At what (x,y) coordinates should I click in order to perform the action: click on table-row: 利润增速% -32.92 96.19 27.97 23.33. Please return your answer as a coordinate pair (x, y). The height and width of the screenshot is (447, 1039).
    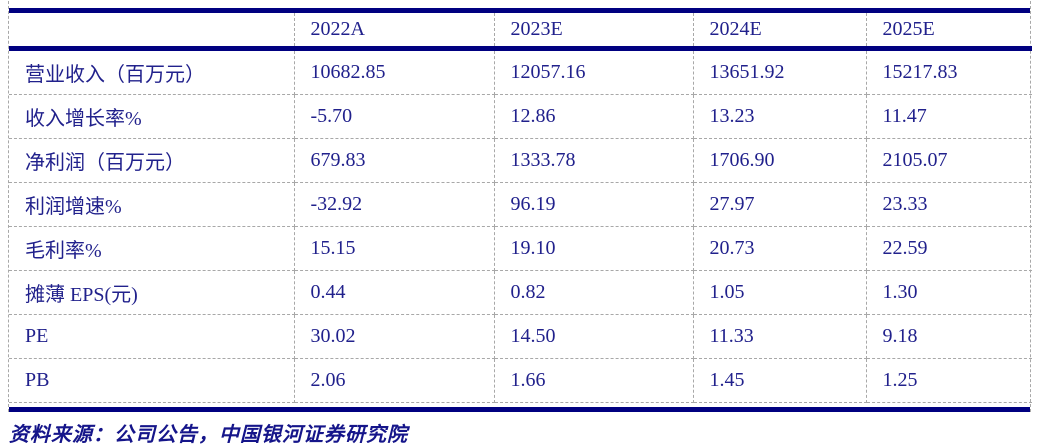
    Looking at the image, I should click on (520, 204).